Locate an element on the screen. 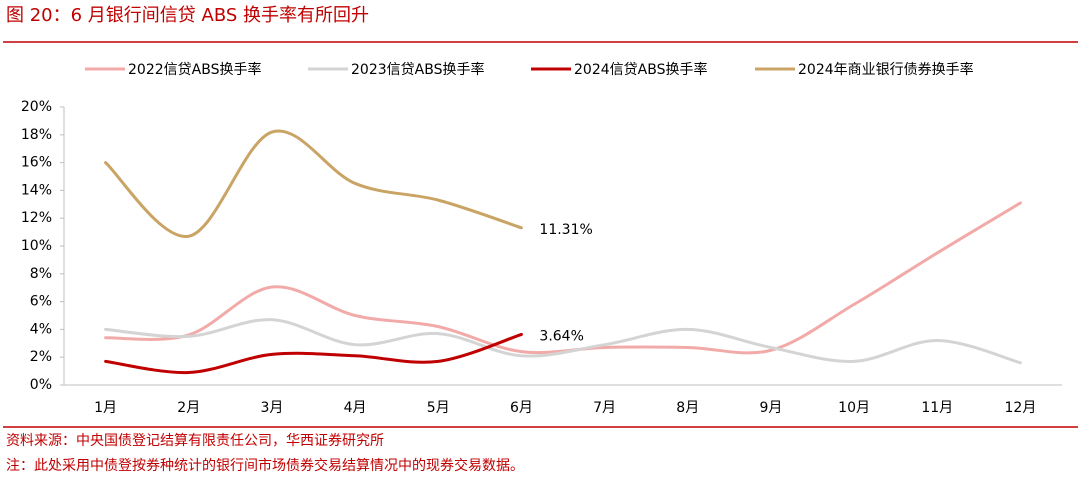 The height and width of the screenshot is (487, 1080). x-tick-label: 7月 is located at coordinates (604, 408).